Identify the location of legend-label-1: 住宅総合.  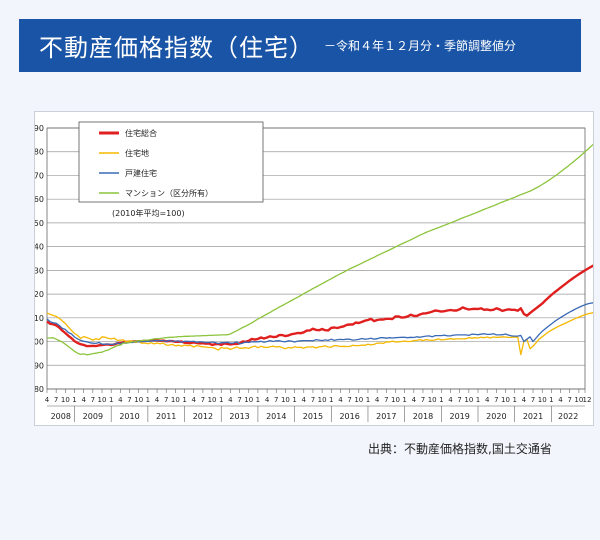
(141, 133).